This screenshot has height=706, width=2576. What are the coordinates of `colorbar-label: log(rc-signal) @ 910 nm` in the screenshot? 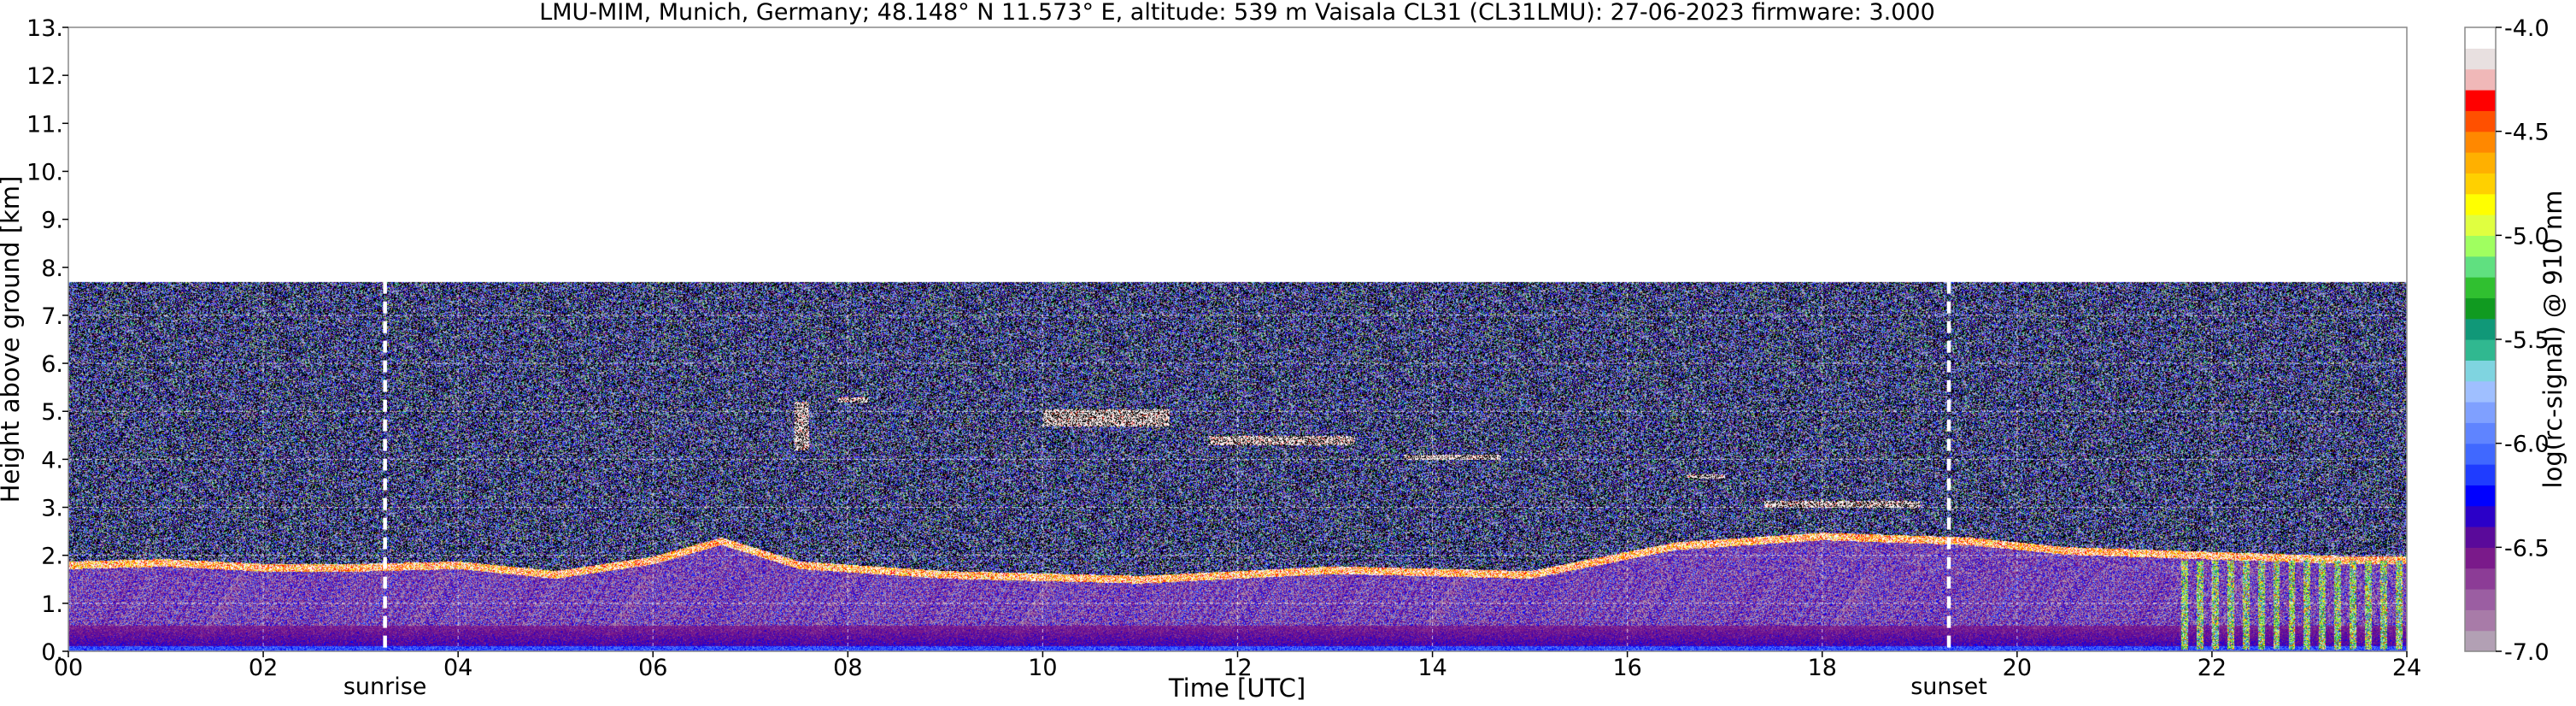 It's located at (2552, 340).